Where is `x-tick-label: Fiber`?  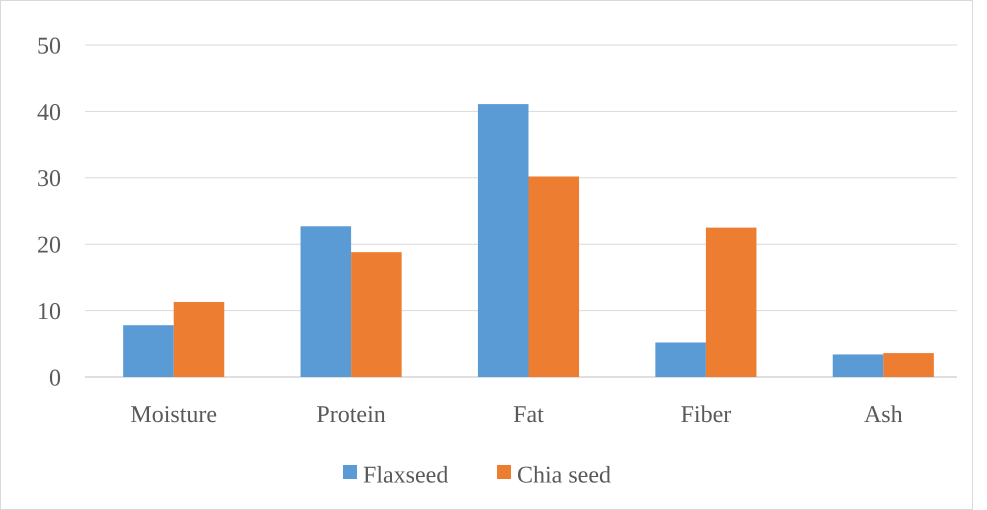 x-tick-label: Fiber is located at coordinates (706, 415).